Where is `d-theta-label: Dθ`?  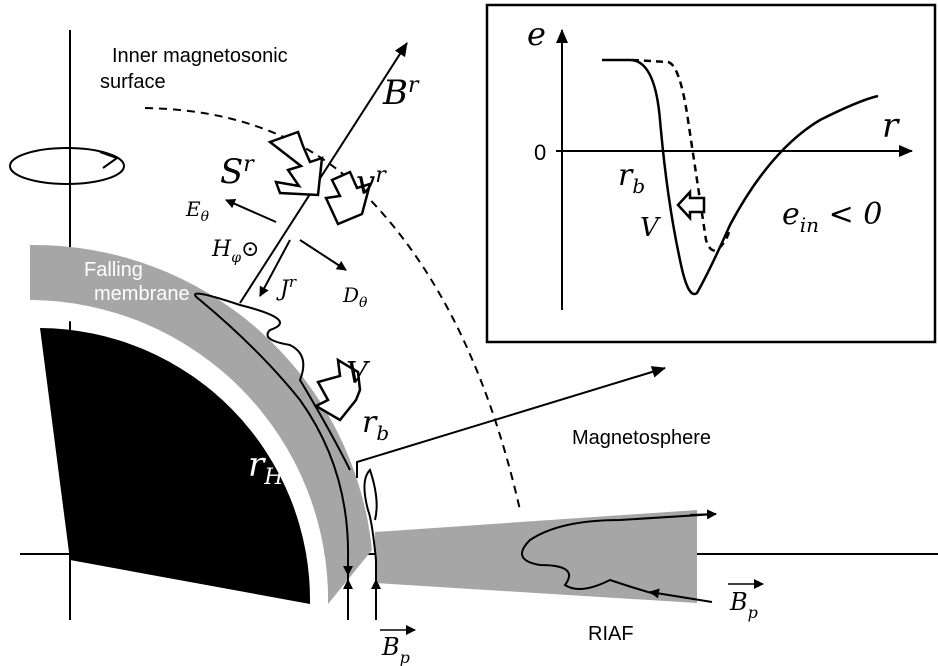
d-theta-label: Dθ is located at coordinates (355, 297).